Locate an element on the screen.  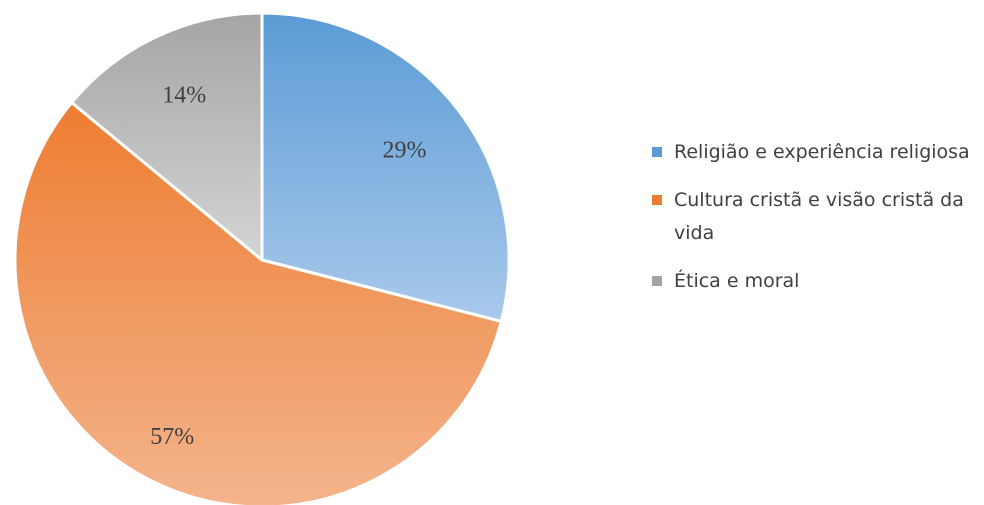
data-label-1: 29% is located at coordinates (405, 151).